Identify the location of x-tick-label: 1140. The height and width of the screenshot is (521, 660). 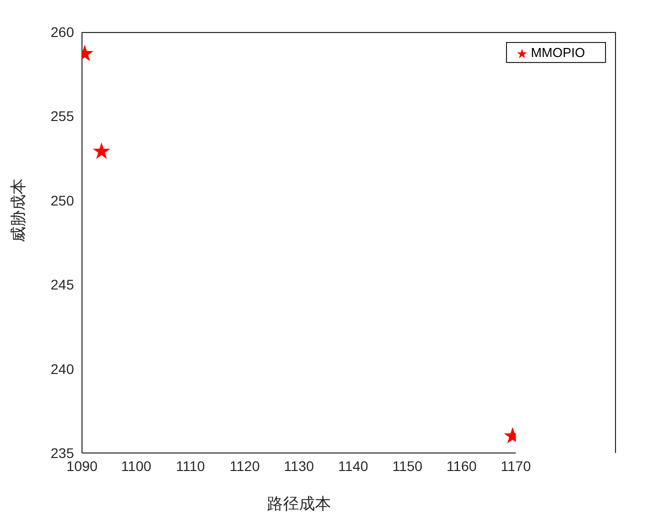
(353, 466).